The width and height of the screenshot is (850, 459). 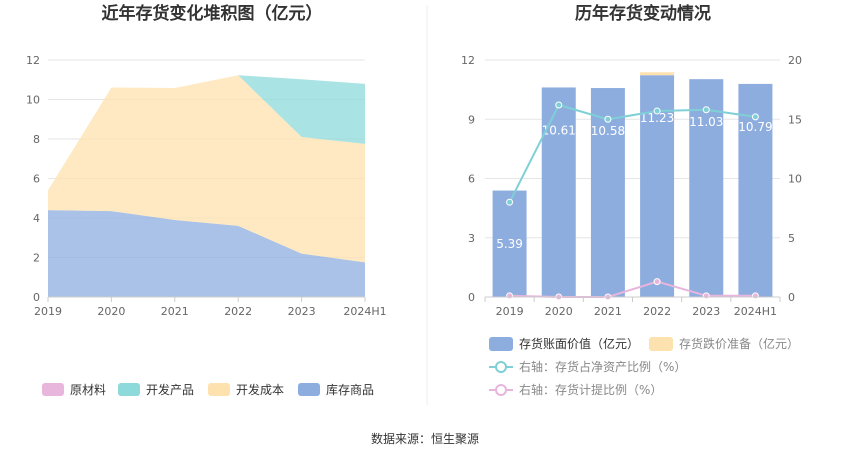 I want to click on left-y-tick-label: 4, so click(x=36, y=218).